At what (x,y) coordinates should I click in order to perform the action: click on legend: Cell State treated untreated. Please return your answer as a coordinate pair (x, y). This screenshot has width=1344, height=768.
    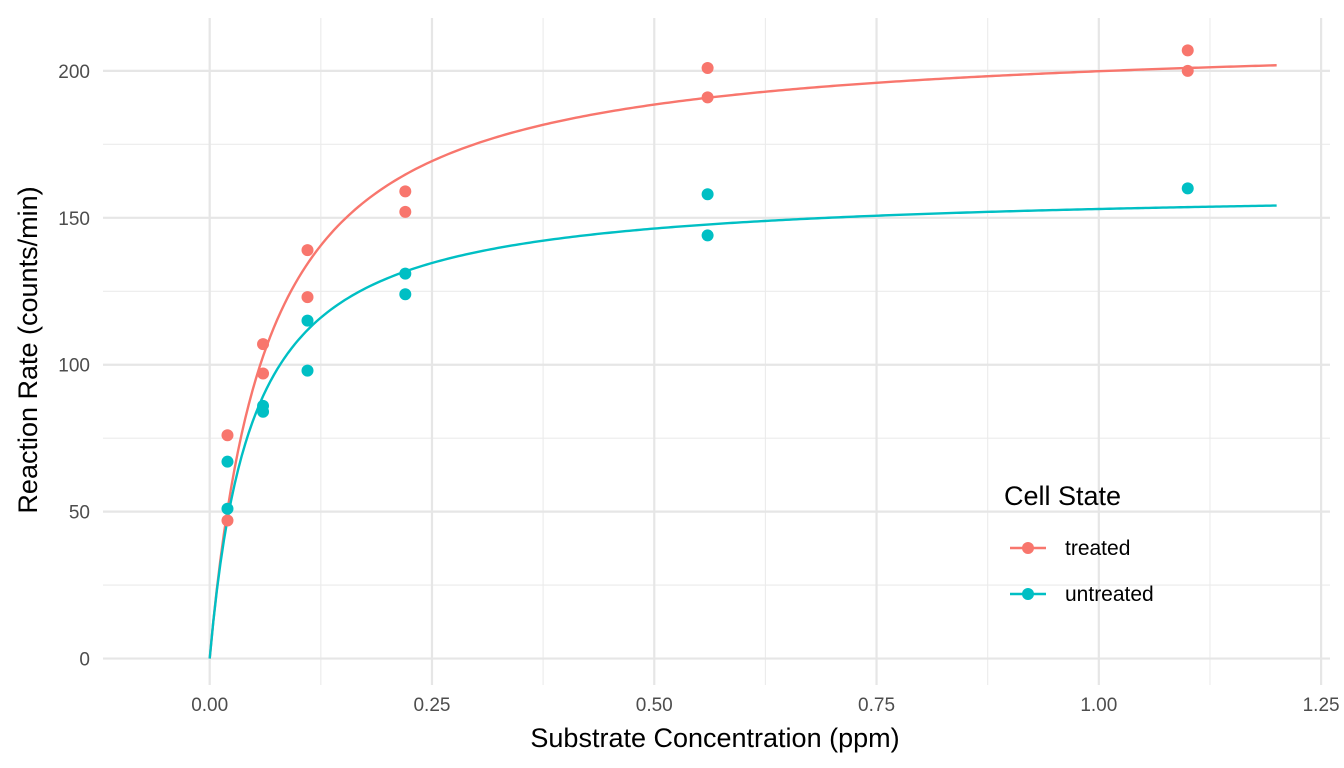
    Looking at the image, I should click on (1079, 543).